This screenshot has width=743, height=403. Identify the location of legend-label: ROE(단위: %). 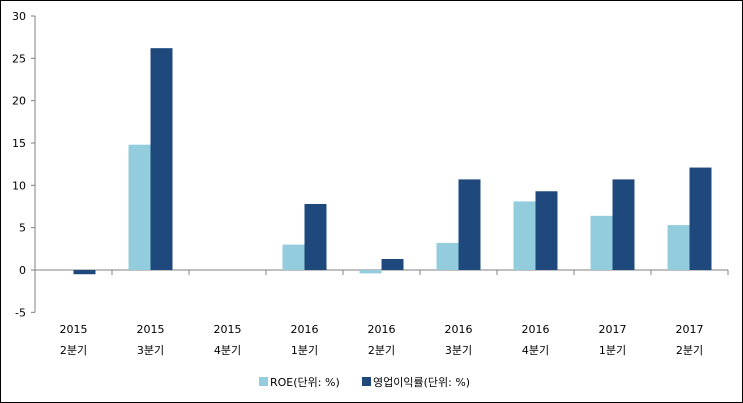
(305, 382).